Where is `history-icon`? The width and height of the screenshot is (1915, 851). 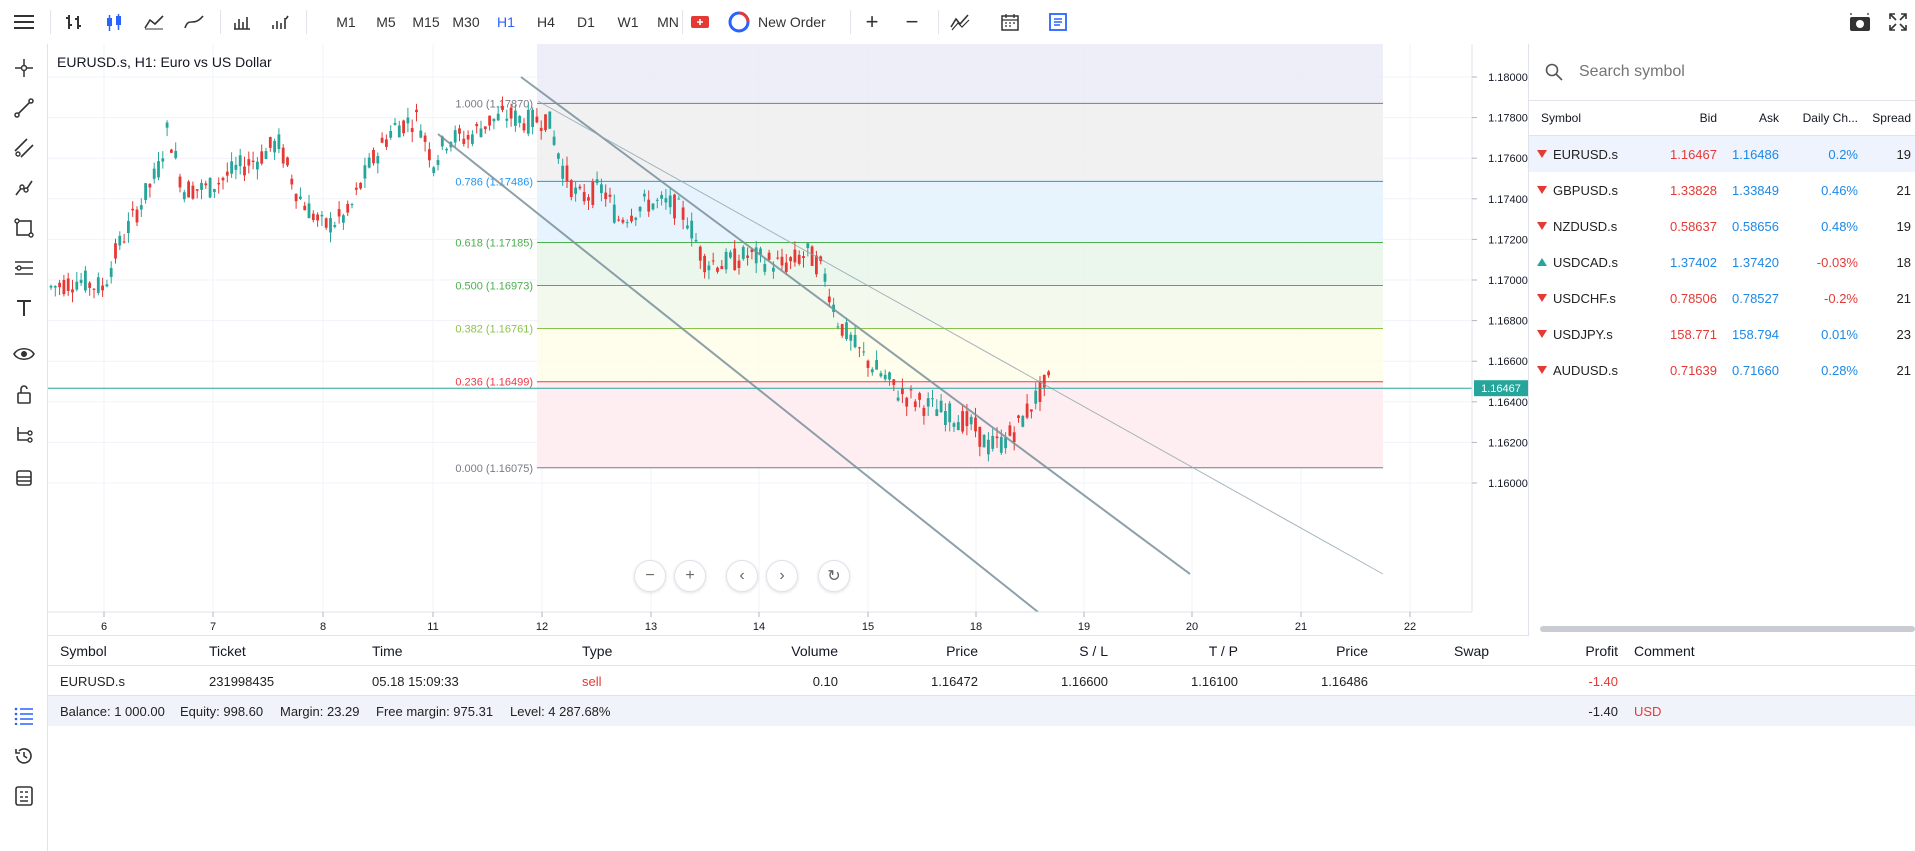 history-icon is located at coordinates (24, 756).